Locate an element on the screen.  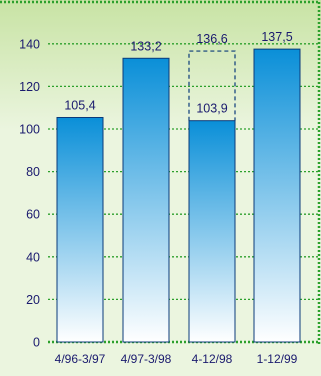
x-tick-label: 4/97-3/98 is located at coordinates (146, 359).